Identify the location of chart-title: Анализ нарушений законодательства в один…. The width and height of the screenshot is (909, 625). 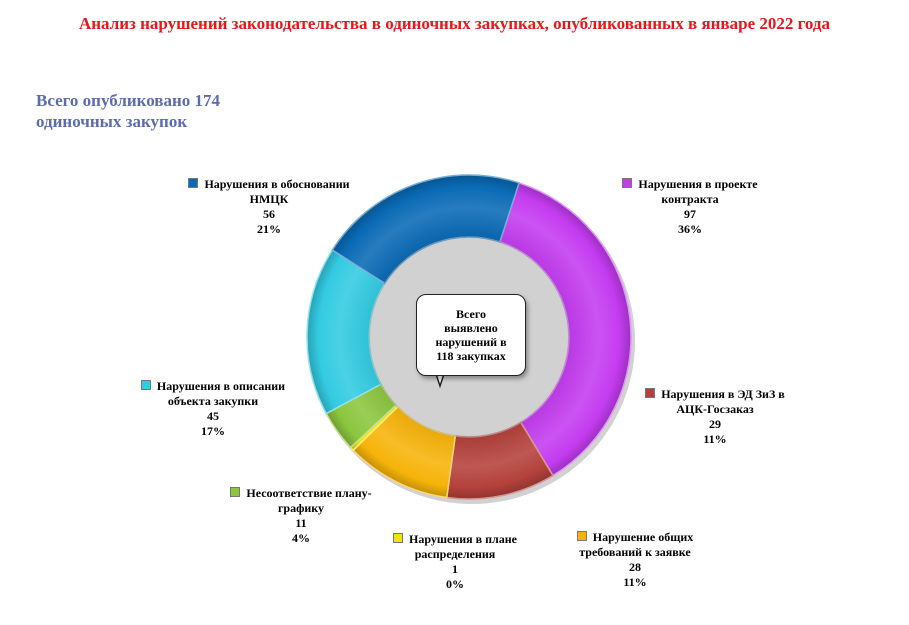
(454, 23).